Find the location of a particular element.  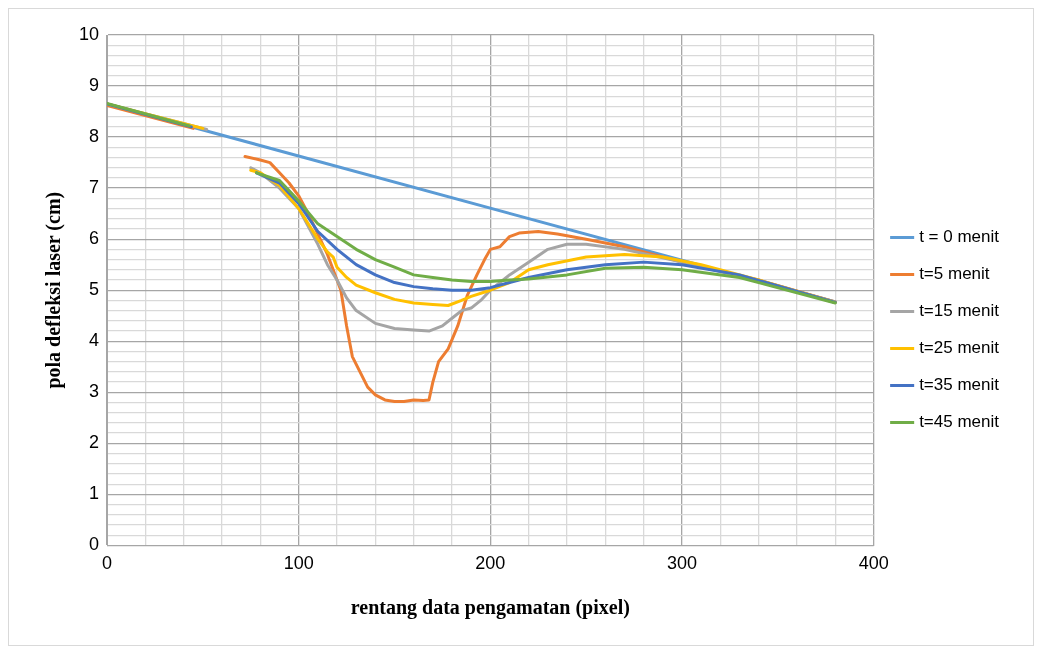

y-tick-label: 3 is located at coordinates (94, 391).